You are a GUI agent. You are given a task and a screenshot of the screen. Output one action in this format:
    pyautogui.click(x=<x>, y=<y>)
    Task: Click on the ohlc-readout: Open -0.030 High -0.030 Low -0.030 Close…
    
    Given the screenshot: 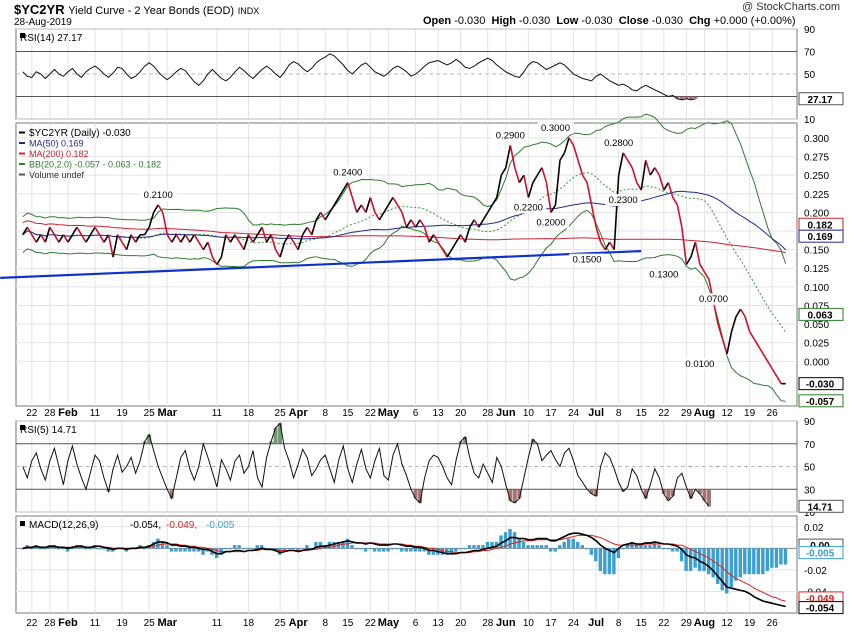 What is the action you would take?
    pyautogui.click(x=609, y=21)
    